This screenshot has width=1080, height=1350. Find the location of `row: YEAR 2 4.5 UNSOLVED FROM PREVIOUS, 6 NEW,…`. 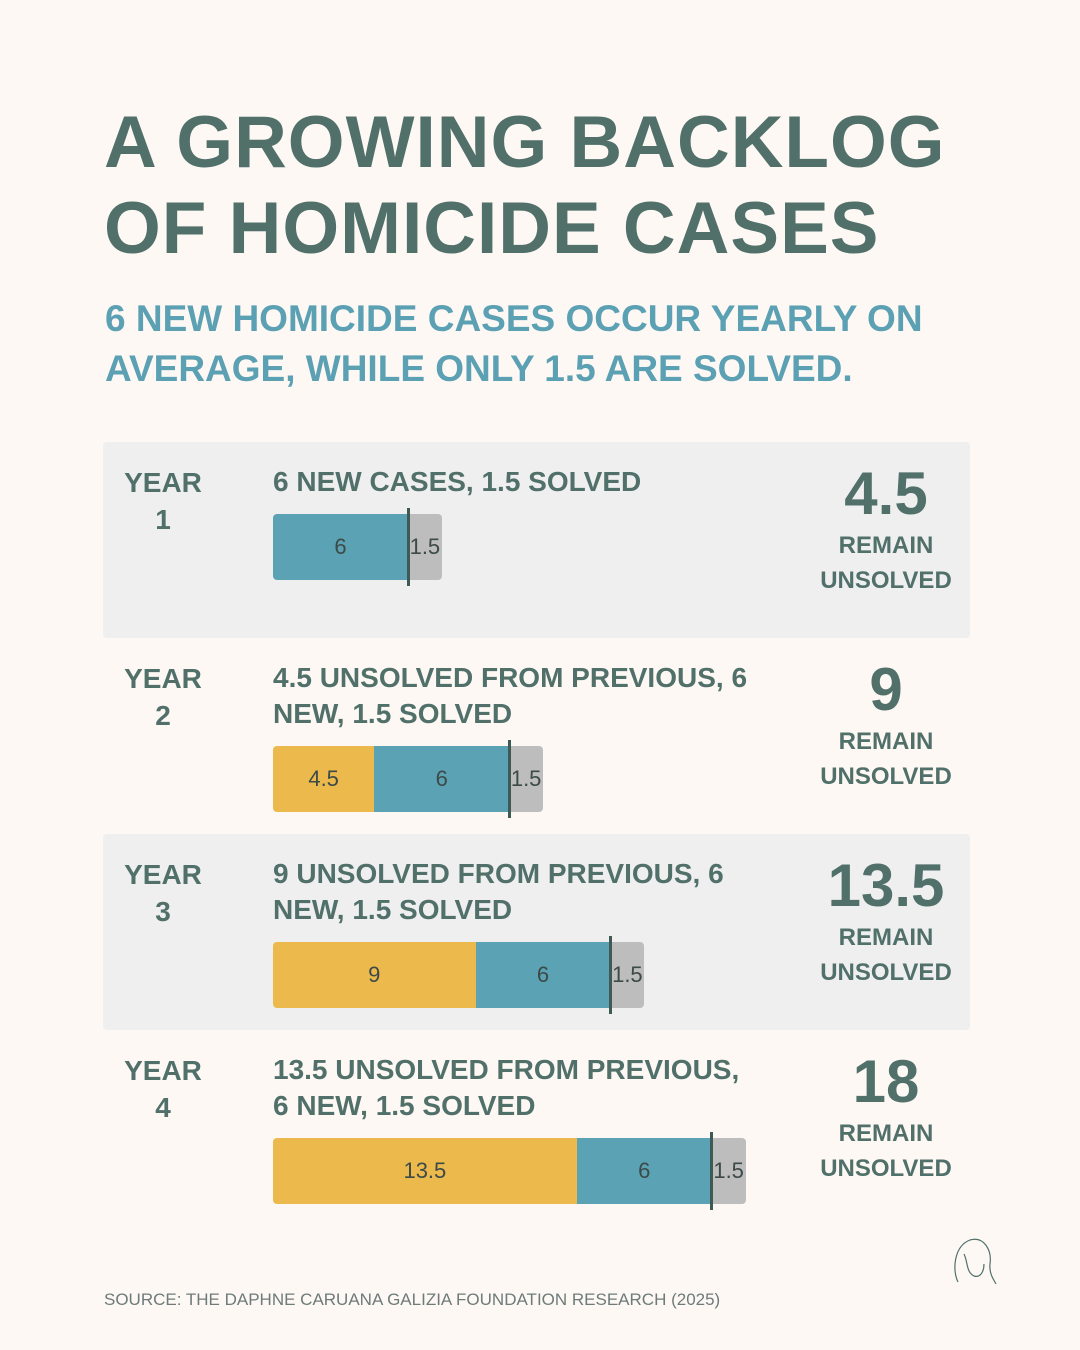

row: YEAR 2 4.5 UNSOLVED FROM PREVIOUS, 6 NEW,… is located at coordinates (536, 736).